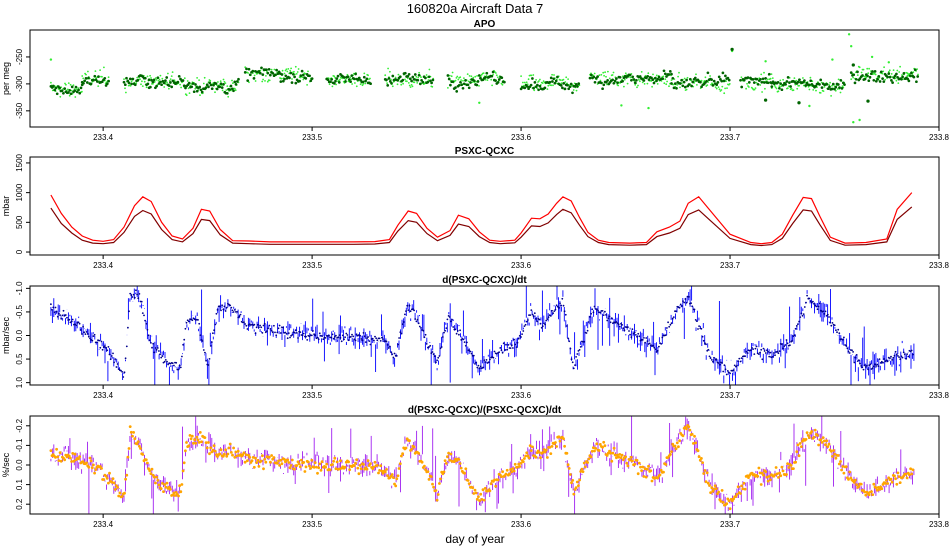  Describe the element at coordinates (485, 410) in the screenshot. I see `panel-title: d(PSXC-QCXC)/(PSXC-QCXC)/dt` at that location.